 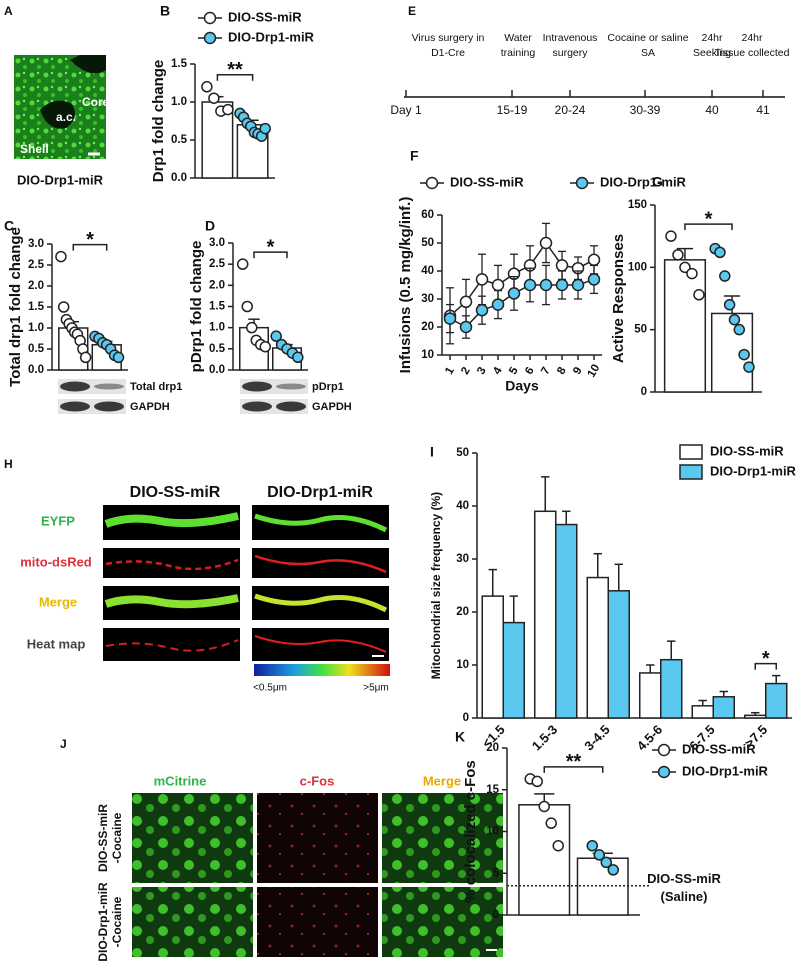 What do you see at coordinates (570, 53) in the screenshot?
I see `timeline-event: surgery` at bounding box center [570, 53].